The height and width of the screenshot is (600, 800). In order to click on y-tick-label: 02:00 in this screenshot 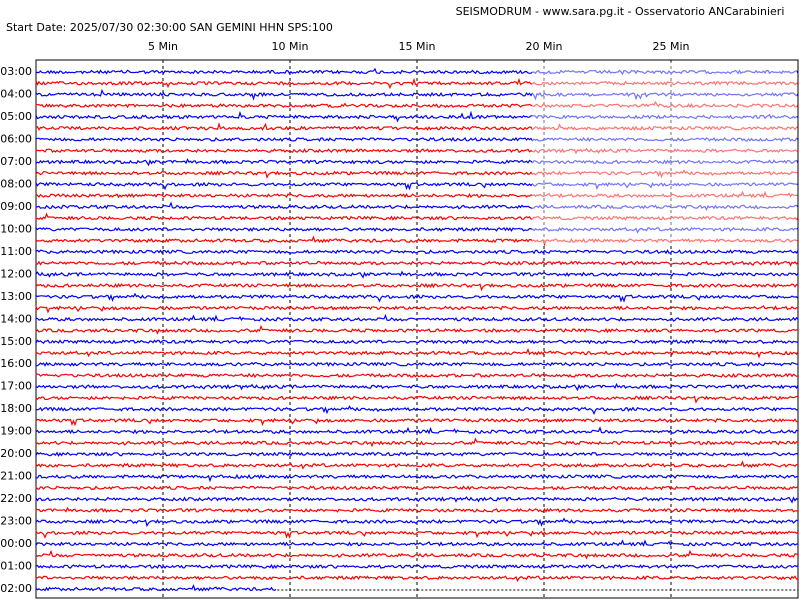, I will do `click(16, 588)`.